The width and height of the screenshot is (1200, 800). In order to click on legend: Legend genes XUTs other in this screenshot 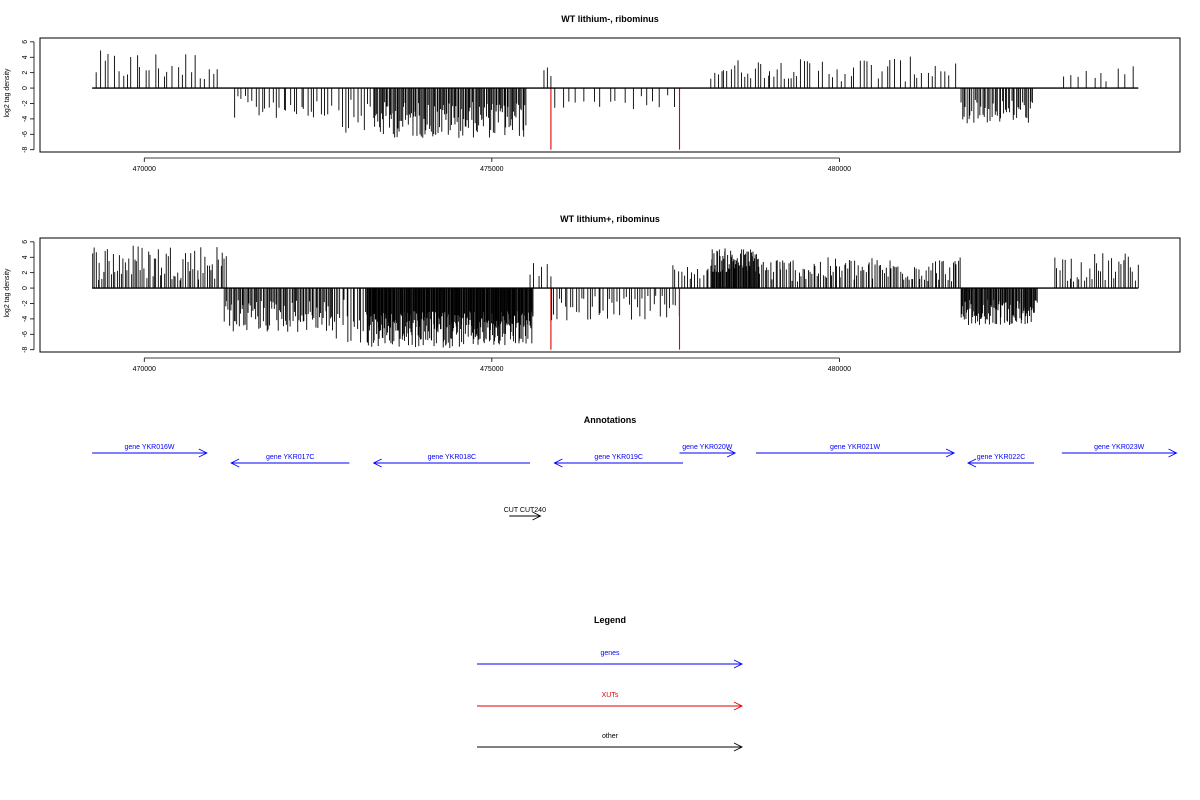, I will do `click(610, 683)`.